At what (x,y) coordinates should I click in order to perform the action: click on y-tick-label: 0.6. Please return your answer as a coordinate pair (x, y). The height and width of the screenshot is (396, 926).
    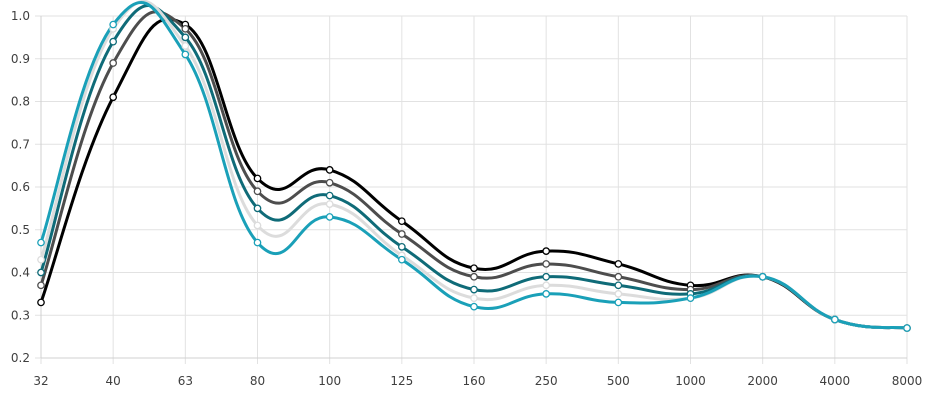
    Looking at the image, I should click on (20, 187).